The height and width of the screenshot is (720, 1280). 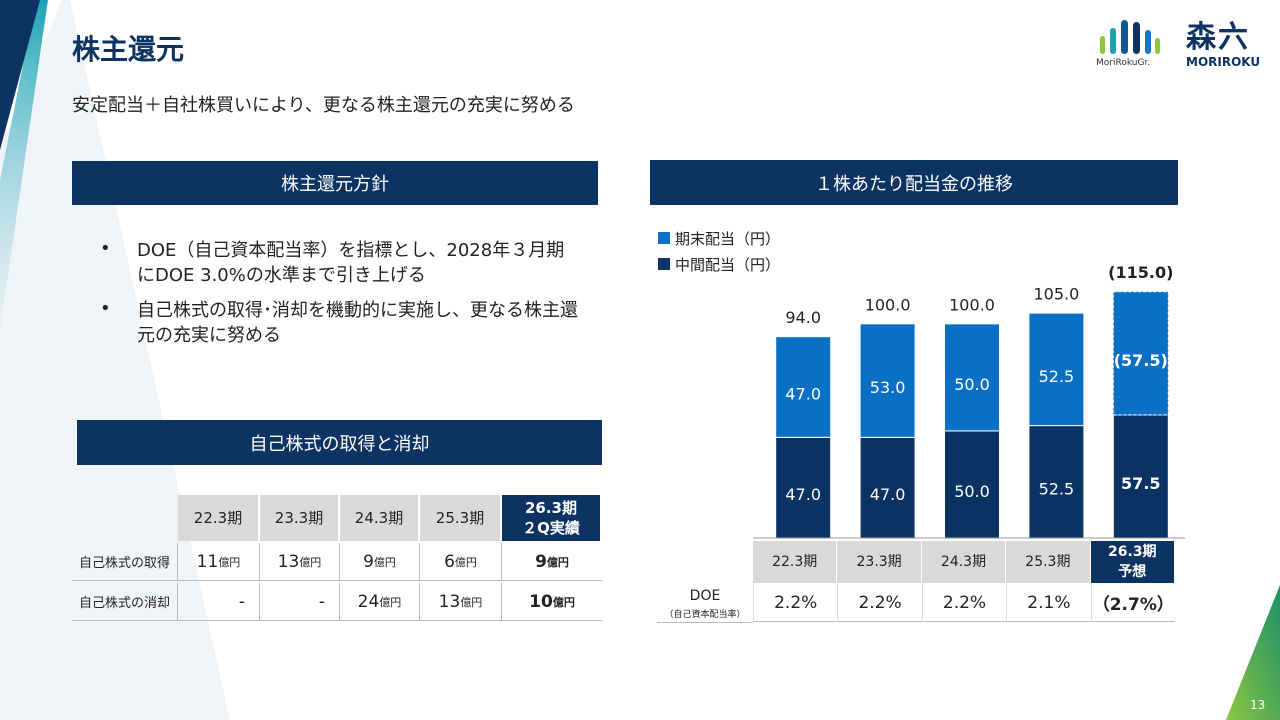 What do you see at coordinates (125, 562) in the screenshot?
I see `row-label: 自己株式の取得` at bounding box center [125, 562].